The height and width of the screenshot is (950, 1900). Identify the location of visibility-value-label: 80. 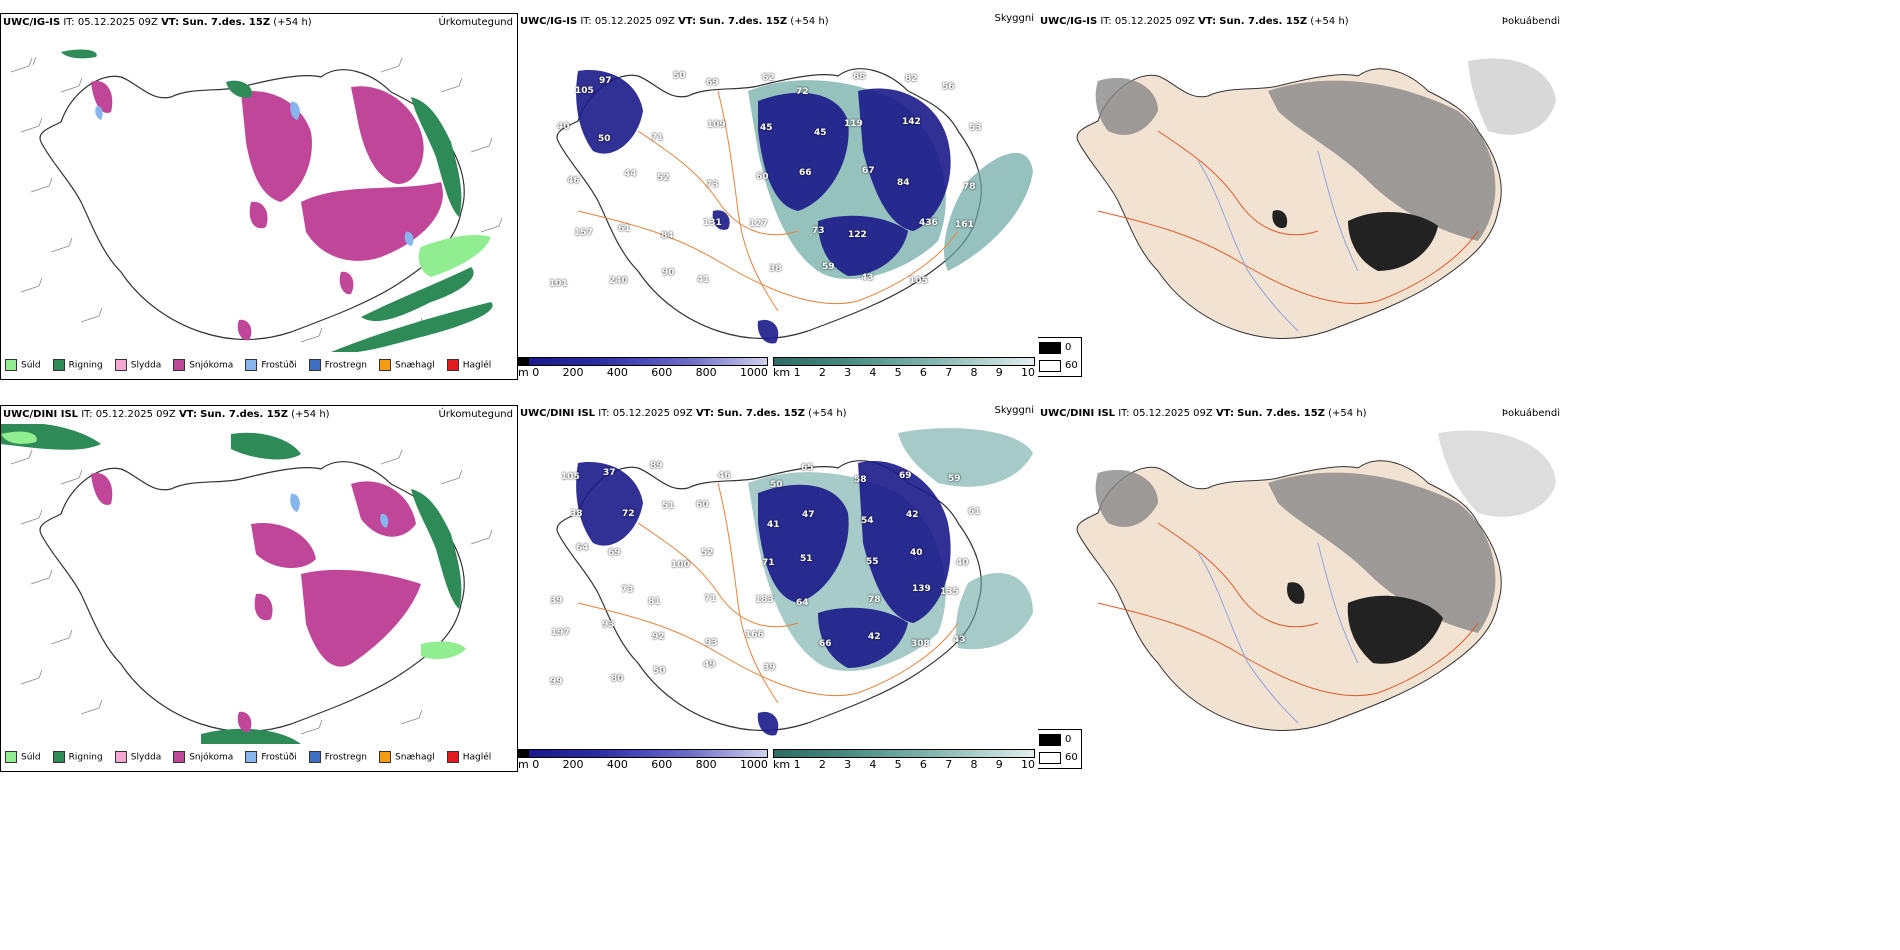
(617, 679).